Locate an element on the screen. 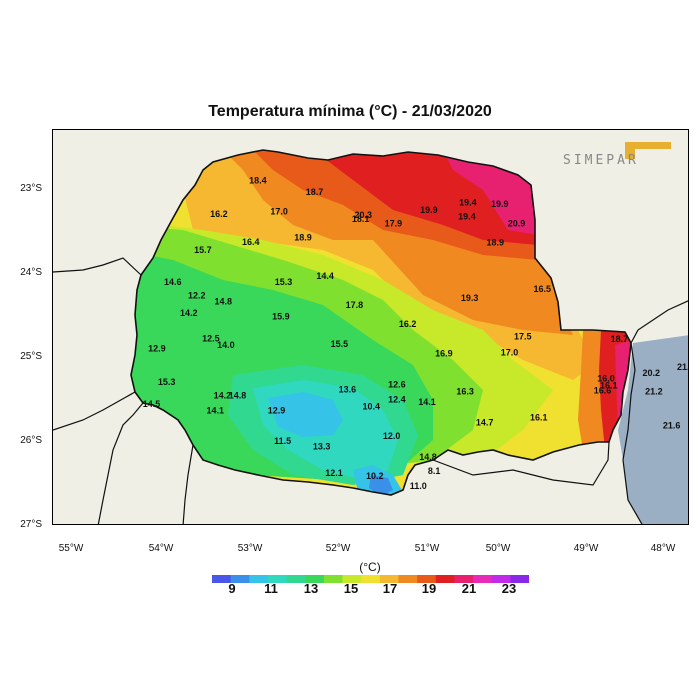 The image size is (700, 700). simepar-logo: SIMEPAR is located at coordinates (617, 155).